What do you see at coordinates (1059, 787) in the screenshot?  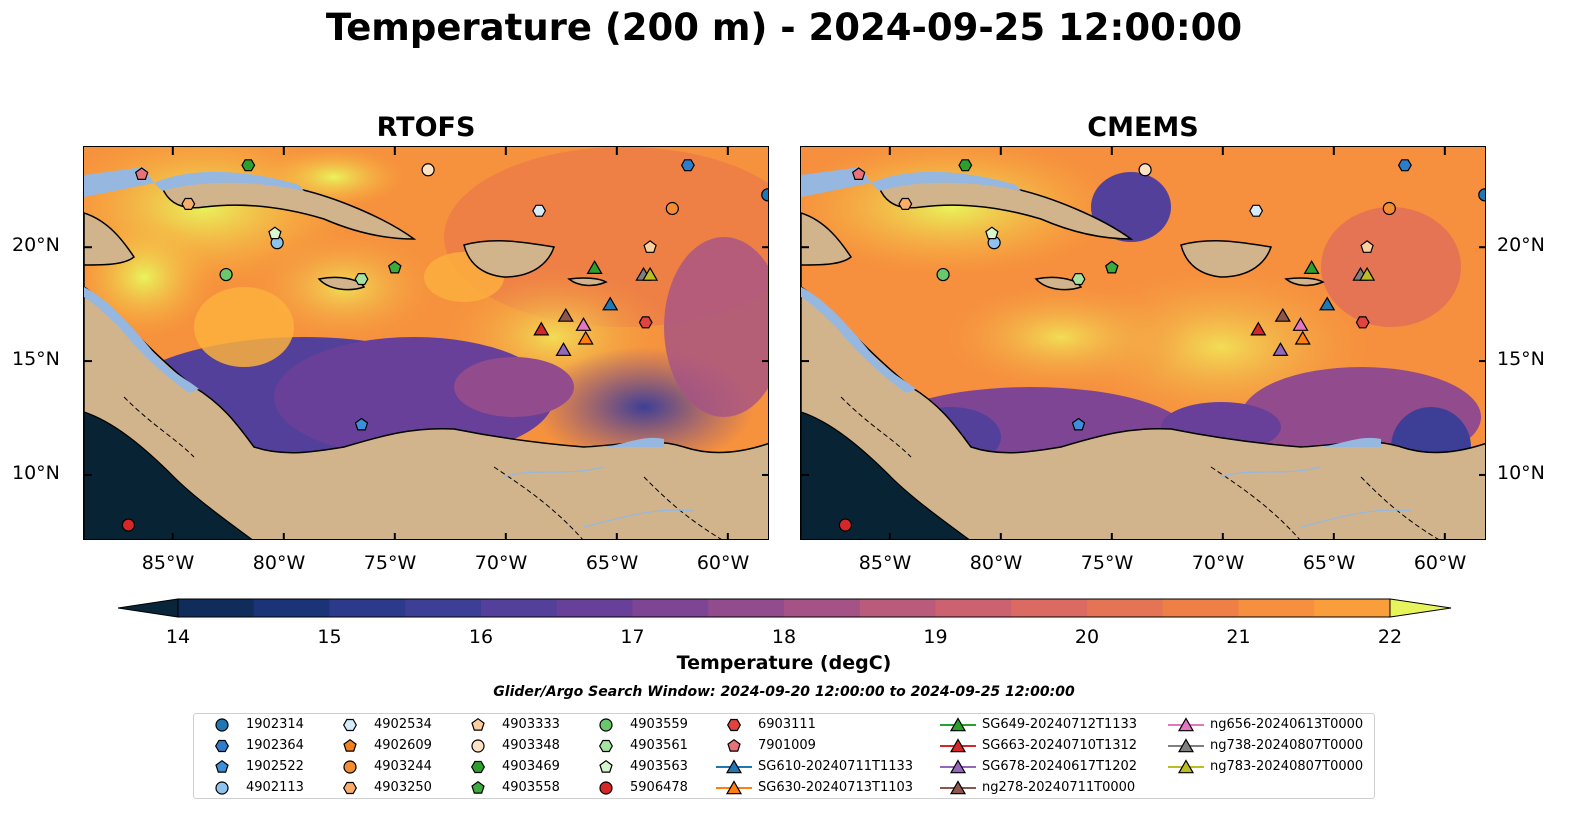 I see `legend-label: ng278-20240711T0000` at bounding box center [1059, 787].